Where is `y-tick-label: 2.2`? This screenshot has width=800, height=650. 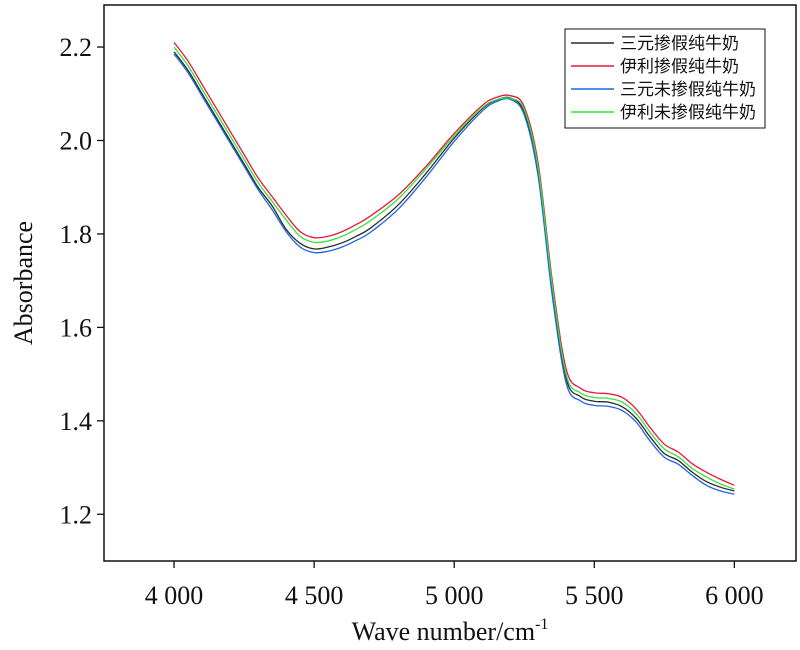
y-tick-label: 2.2 is located at coordinates (76, 47).